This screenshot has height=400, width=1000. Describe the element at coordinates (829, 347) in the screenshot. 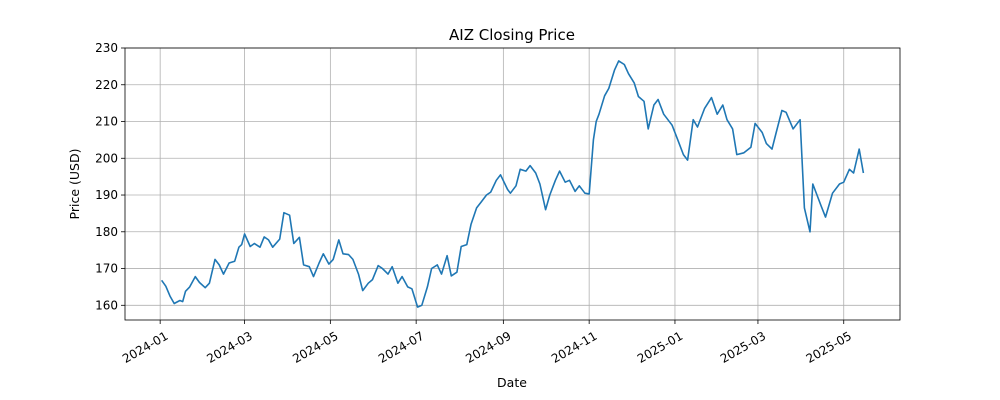

I see `x-tick-label: 2025-05` at that location.